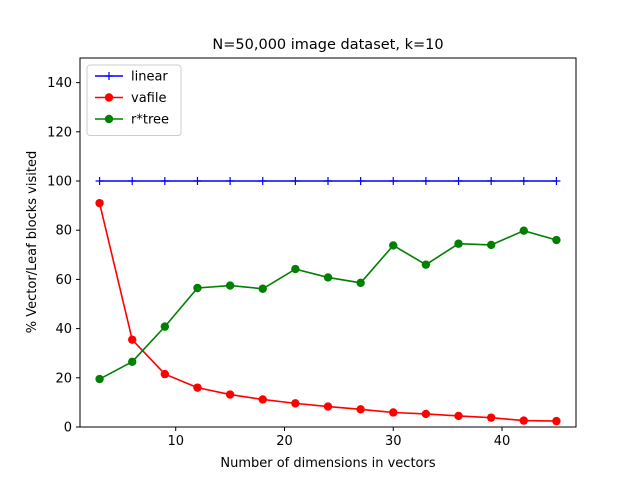 This screenshot has height=480, width=640. What do you see at coordinates (175, 441) in the screenshot?
I see `x-tick-label: 10` at bounding box center [175, 441].